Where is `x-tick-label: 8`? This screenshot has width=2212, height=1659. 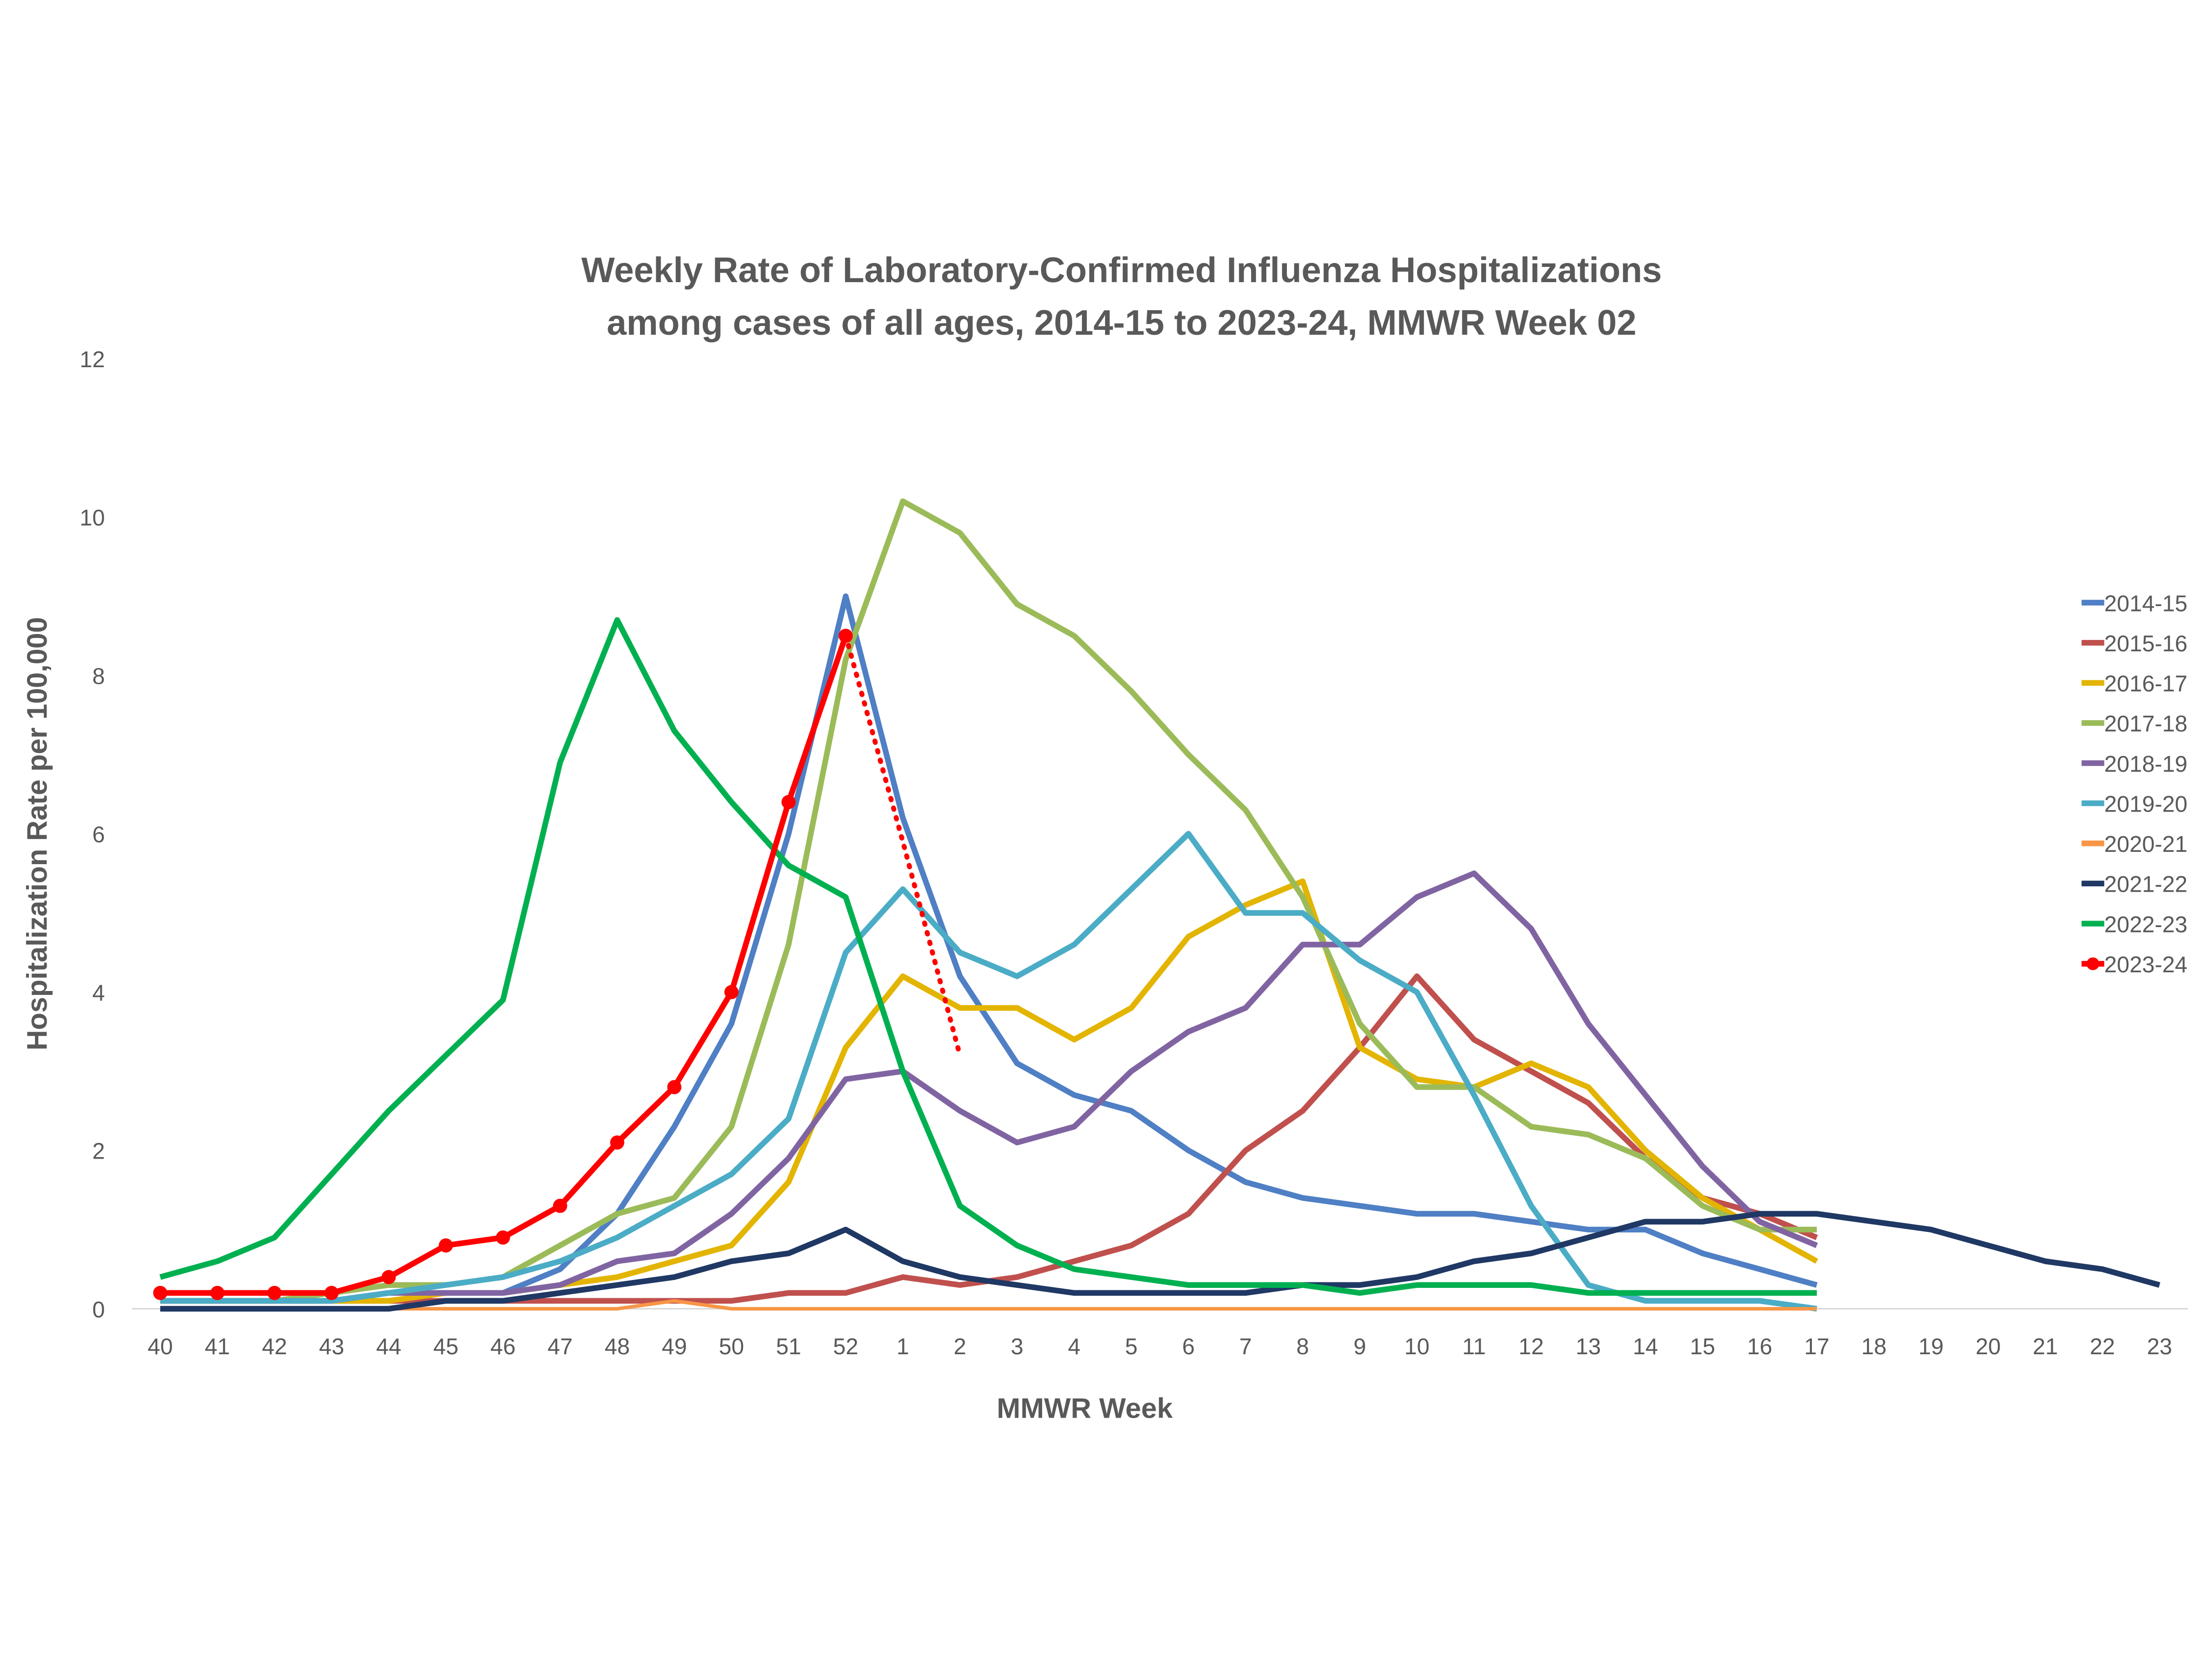
x-tick-label: 8 is located at coordinates (1302, 1346).